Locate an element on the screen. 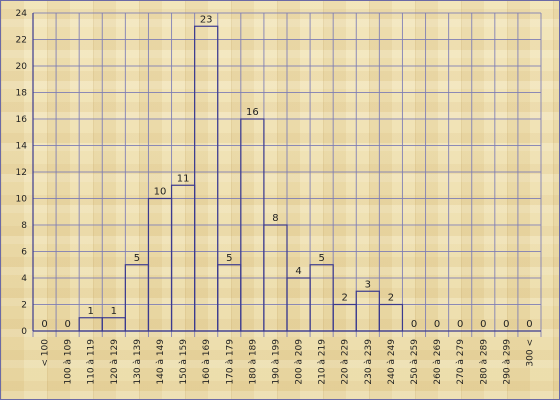 This screenshot has height=400, width=560. x-tick-label: 250 à 259 is located at coordinates (415, 362).